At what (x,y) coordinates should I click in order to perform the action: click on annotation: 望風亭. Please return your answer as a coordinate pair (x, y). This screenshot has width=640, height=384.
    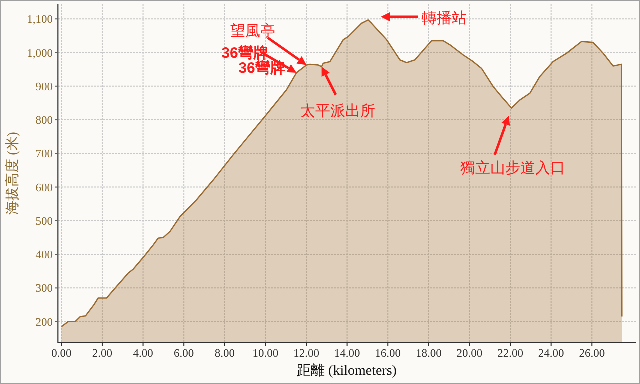
    Looking at the image, I should click on (253, 31).